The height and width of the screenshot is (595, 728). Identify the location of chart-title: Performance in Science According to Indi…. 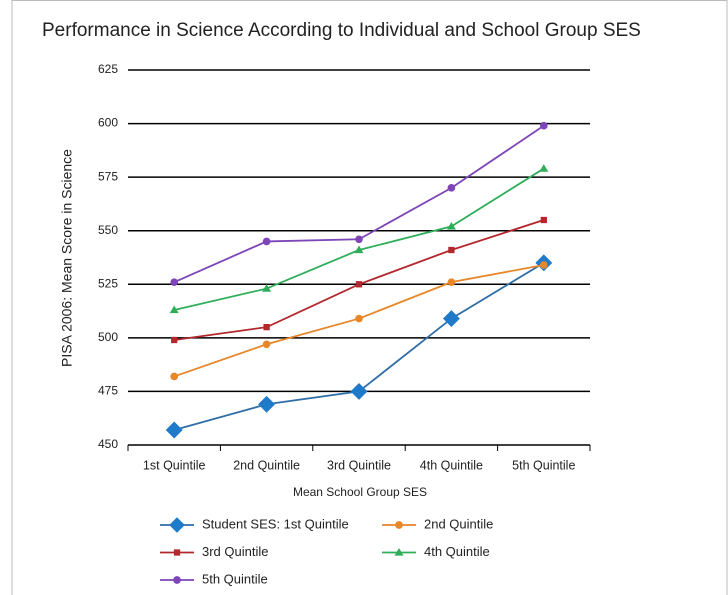
(341, 30).